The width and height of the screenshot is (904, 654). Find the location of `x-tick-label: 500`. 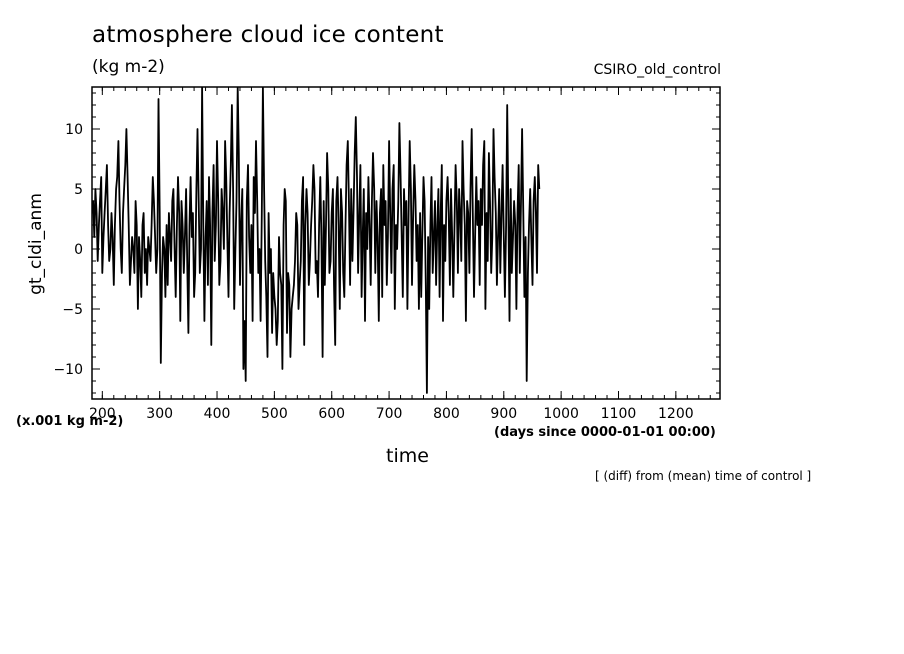

x-tick-label: 500 is located at coordinates (274, 414).